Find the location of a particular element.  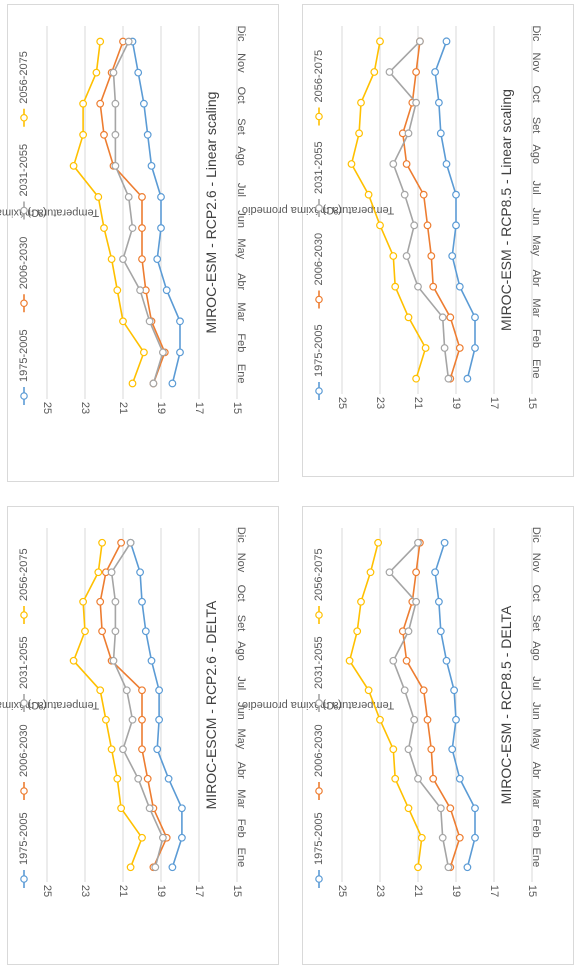

legend-item: 2006-2030 is located at coordinates (24, 762).